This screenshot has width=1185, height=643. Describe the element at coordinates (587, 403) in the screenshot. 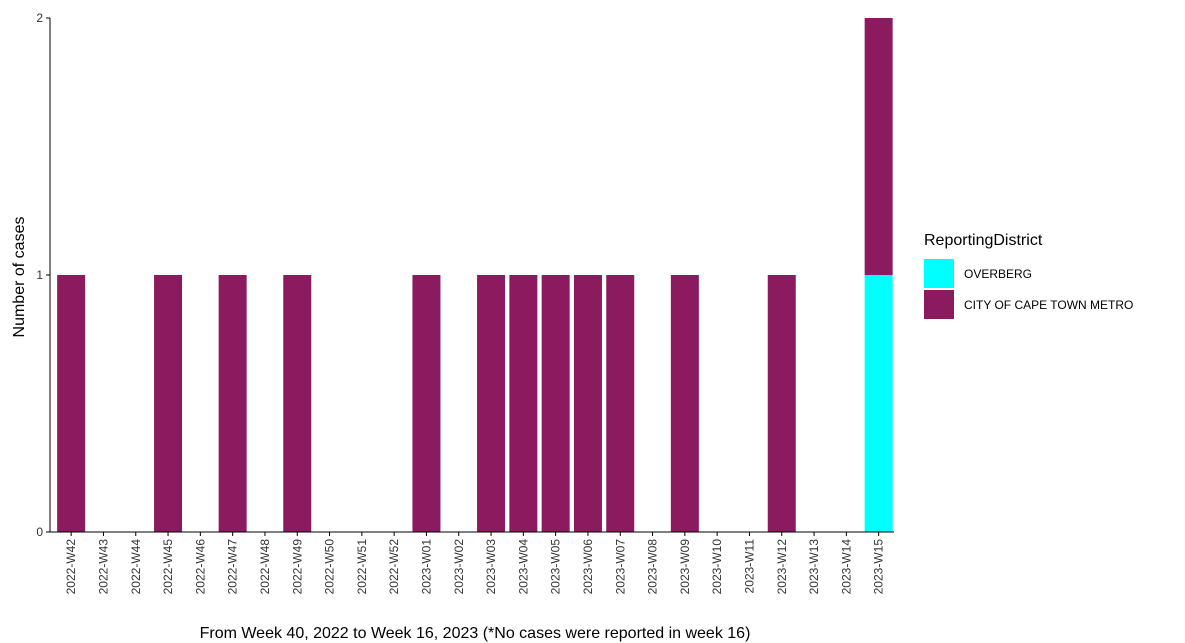

I see `bar-2023-W06-city-of-cape-town-metro` at that location.